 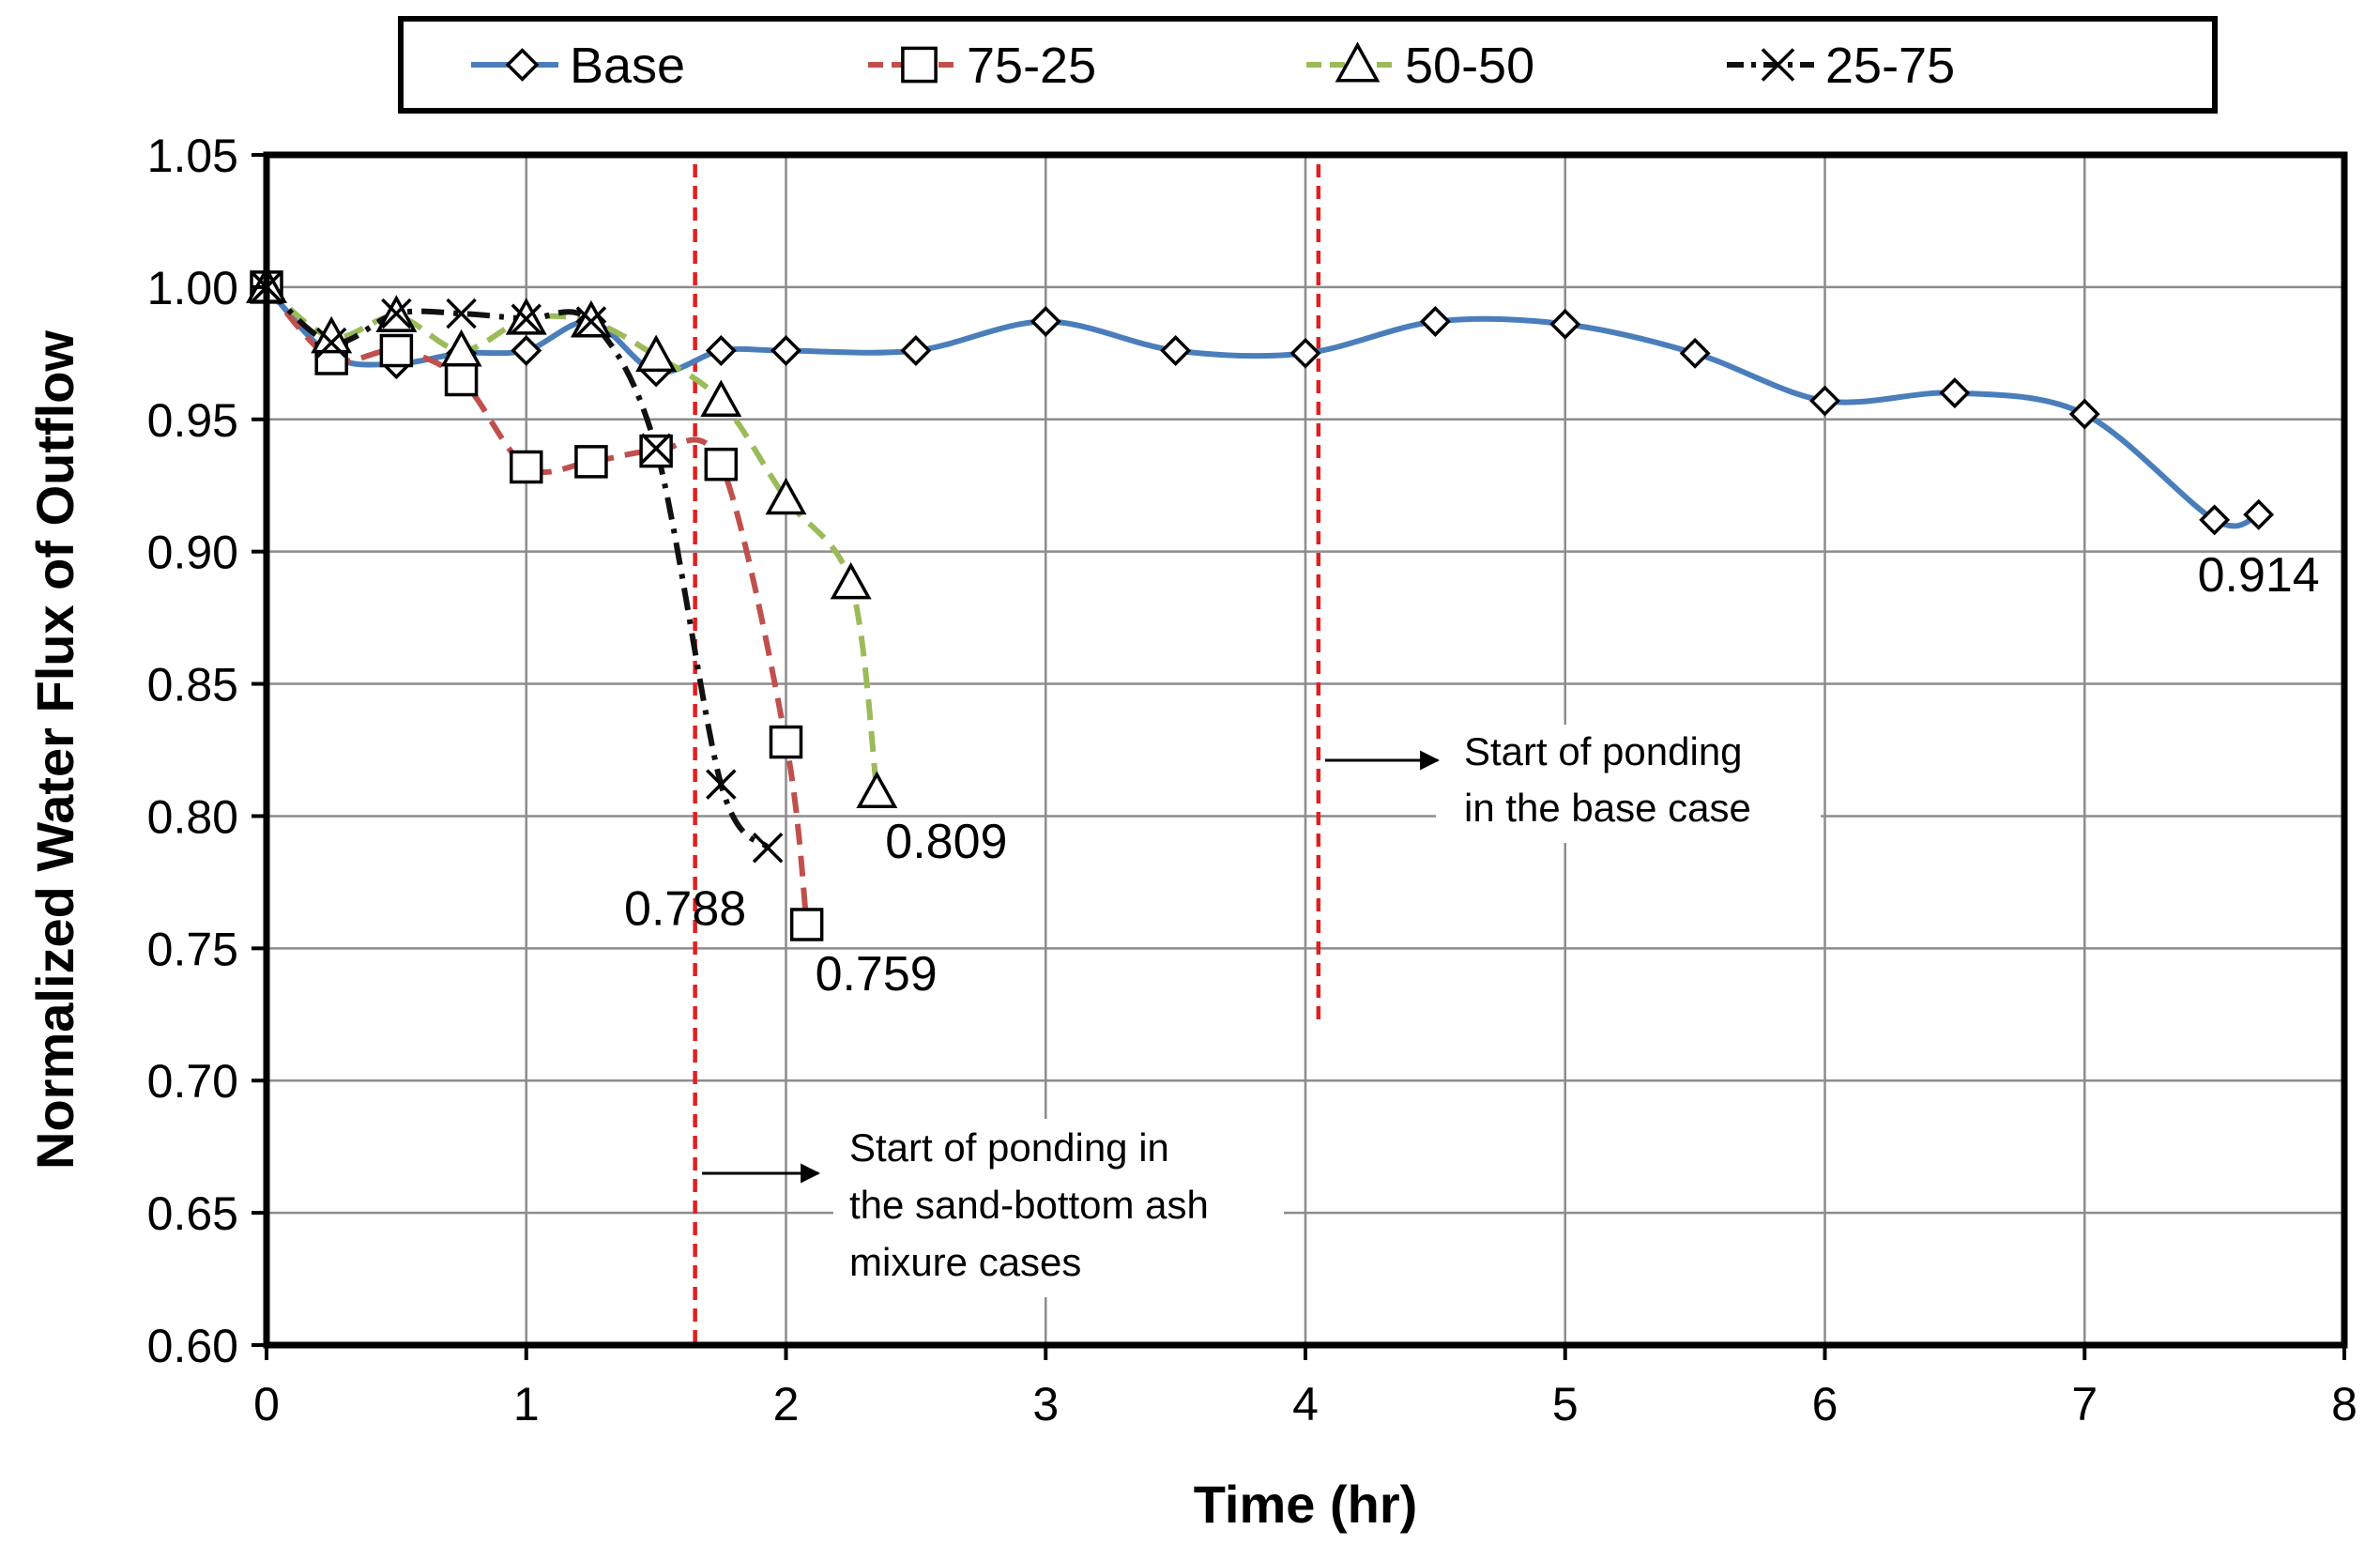 I want to click on x-axis-ticks: 0 1 2 3 4 5 6 7 8, so click(x=1305, y=1387).